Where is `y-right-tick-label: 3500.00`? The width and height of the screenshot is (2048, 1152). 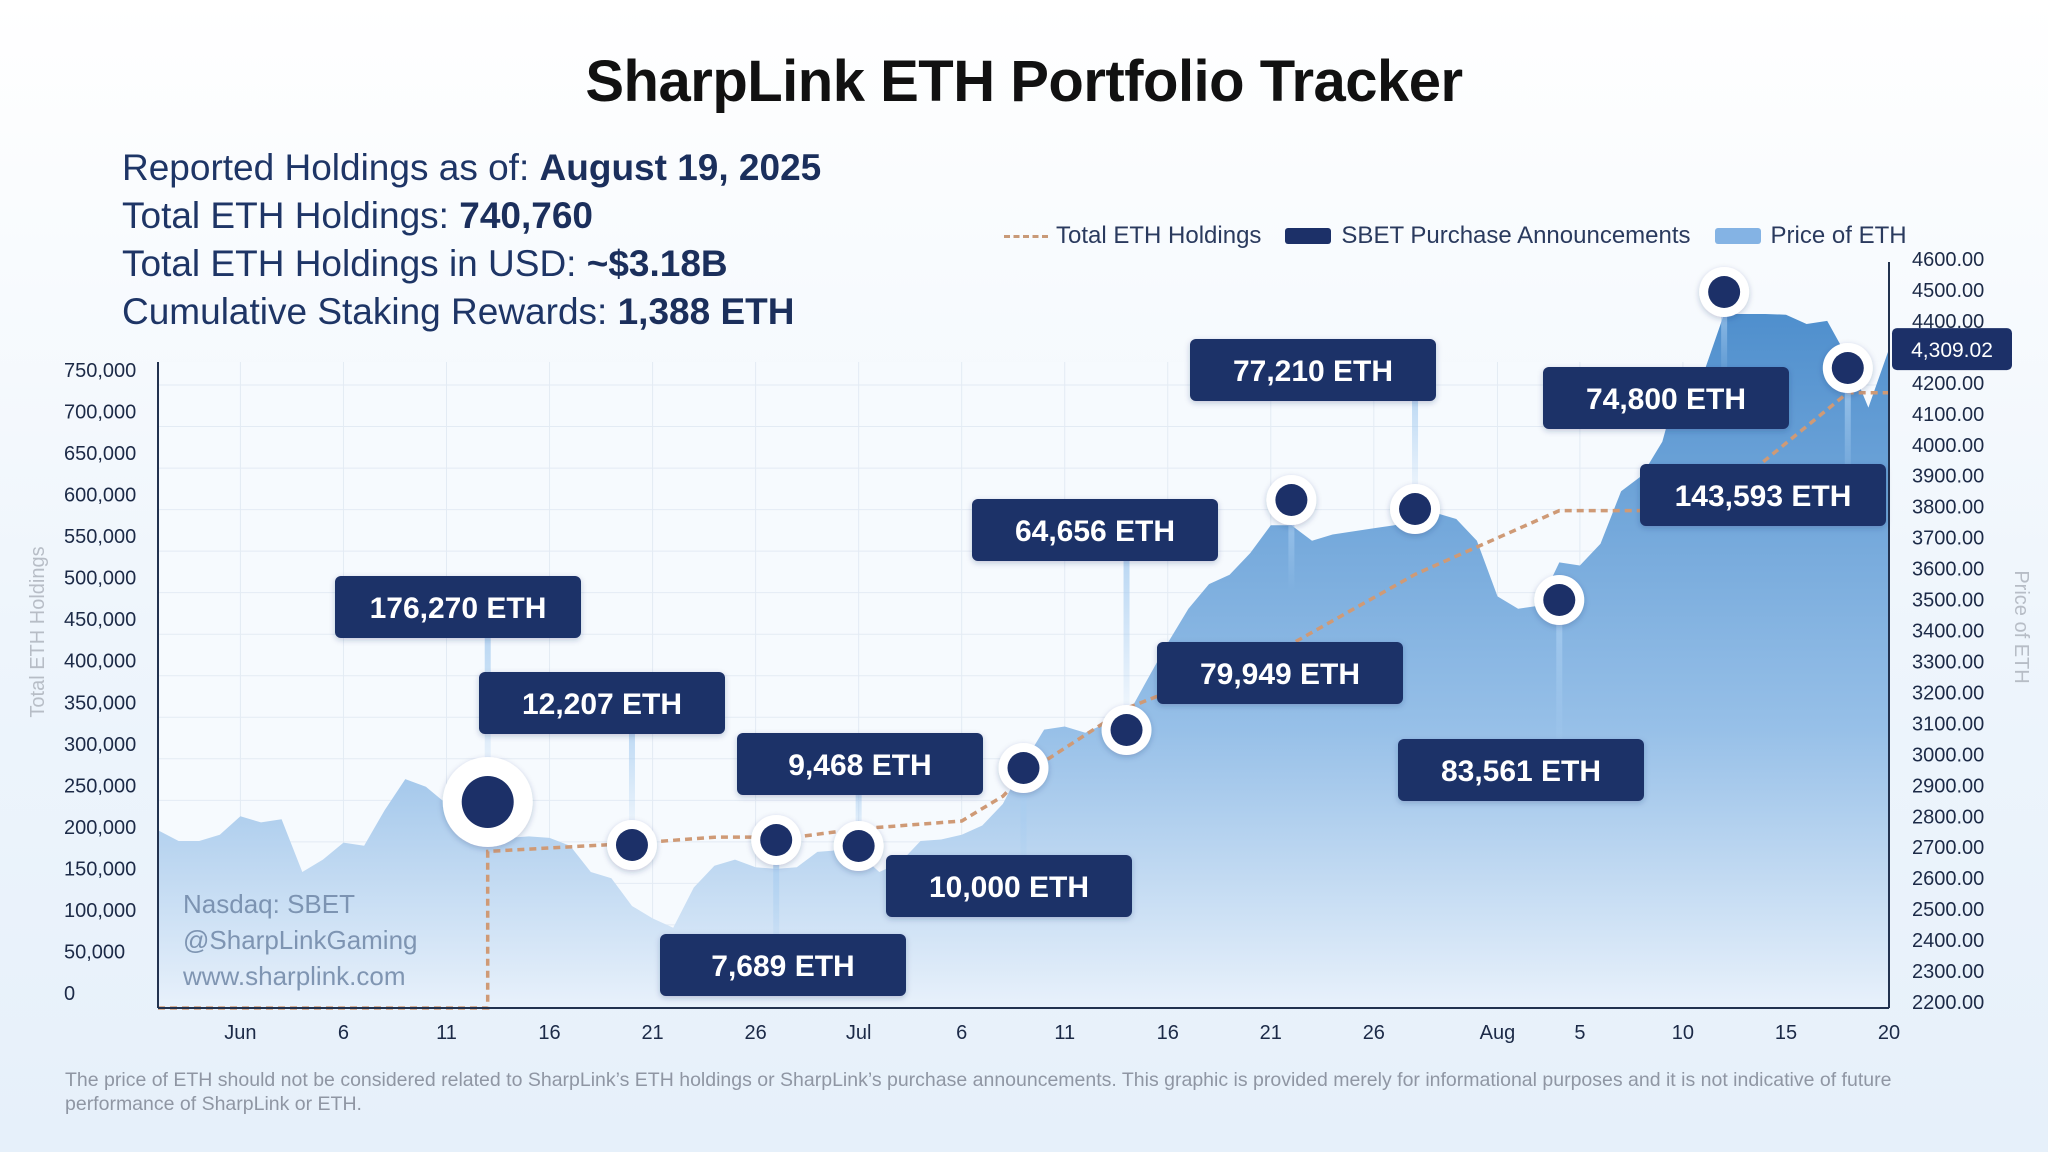
y-right-tick-label: 3500.00 is located at coordinates (1948, 601).